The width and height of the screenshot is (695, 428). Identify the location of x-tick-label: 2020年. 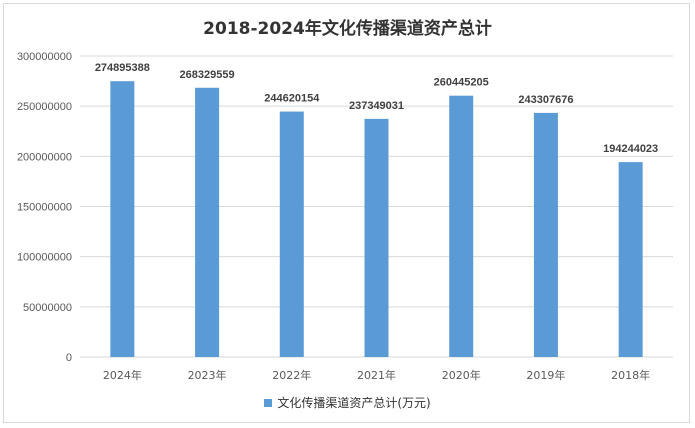
(461, 375).